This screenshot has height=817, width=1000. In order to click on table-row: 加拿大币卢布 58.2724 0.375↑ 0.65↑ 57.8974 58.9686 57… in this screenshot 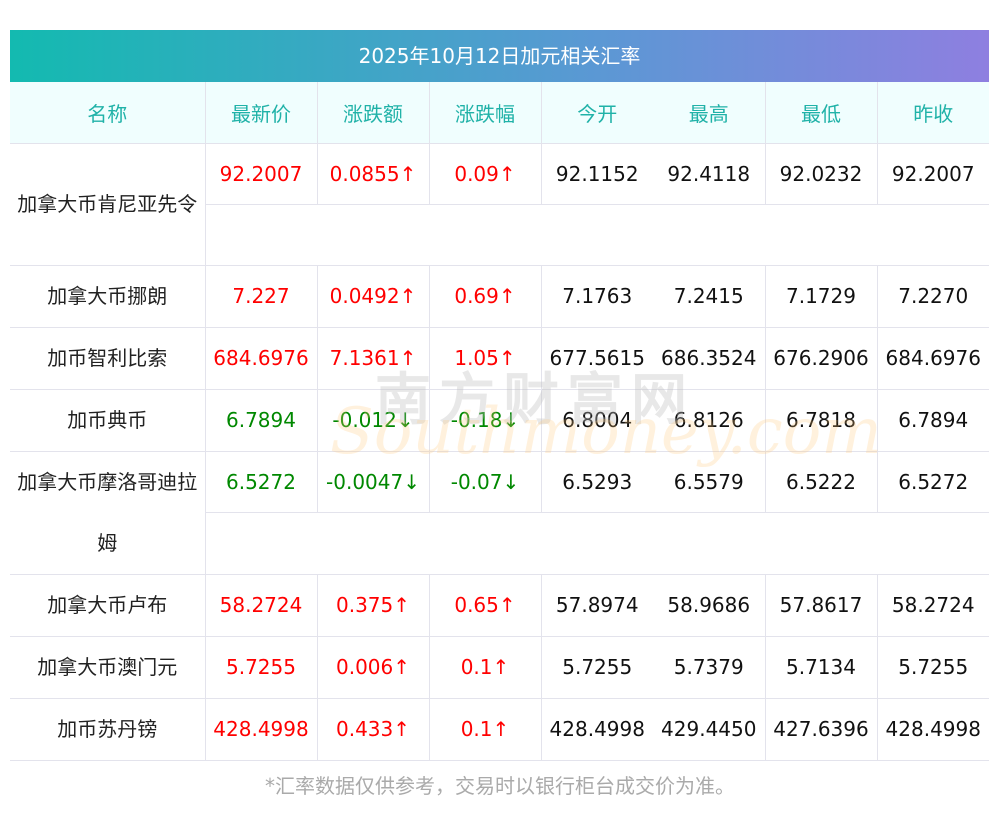, I will do `click(499, 605)`.